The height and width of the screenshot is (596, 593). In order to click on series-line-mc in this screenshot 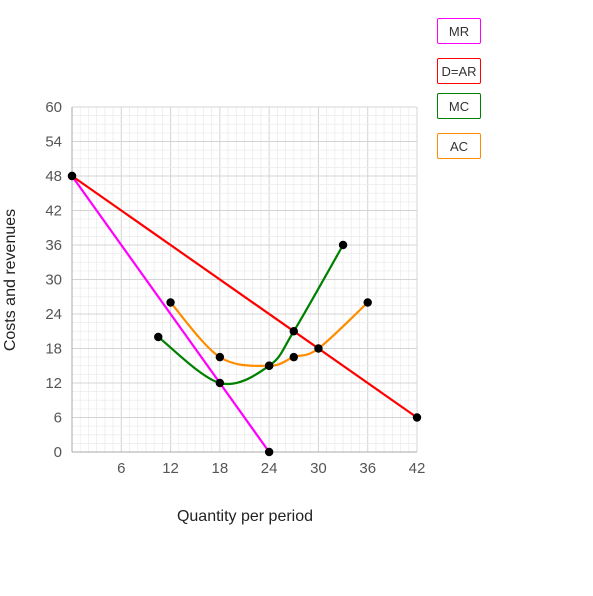, I will do `click(251, 315)`.